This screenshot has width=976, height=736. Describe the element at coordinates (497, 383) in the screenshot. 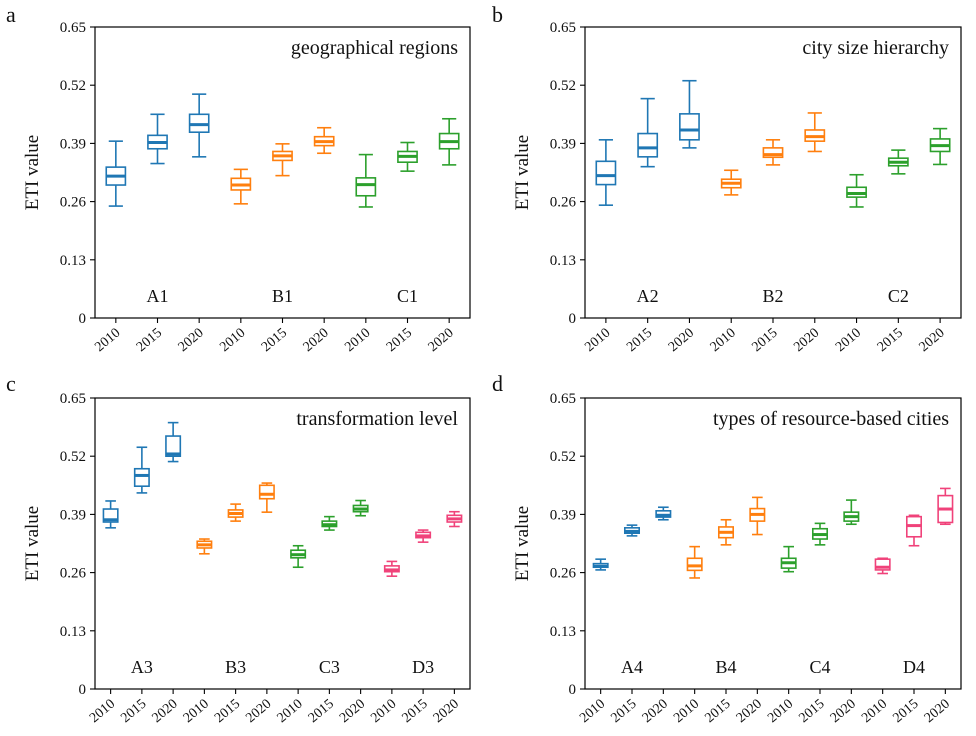

I see `panel-letter: d` at that location.